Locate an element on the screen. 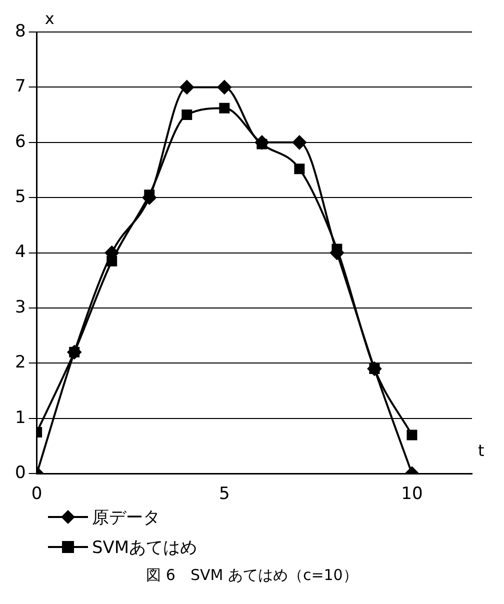  x-tick-label: 10 is located at coordinates (412, 494).